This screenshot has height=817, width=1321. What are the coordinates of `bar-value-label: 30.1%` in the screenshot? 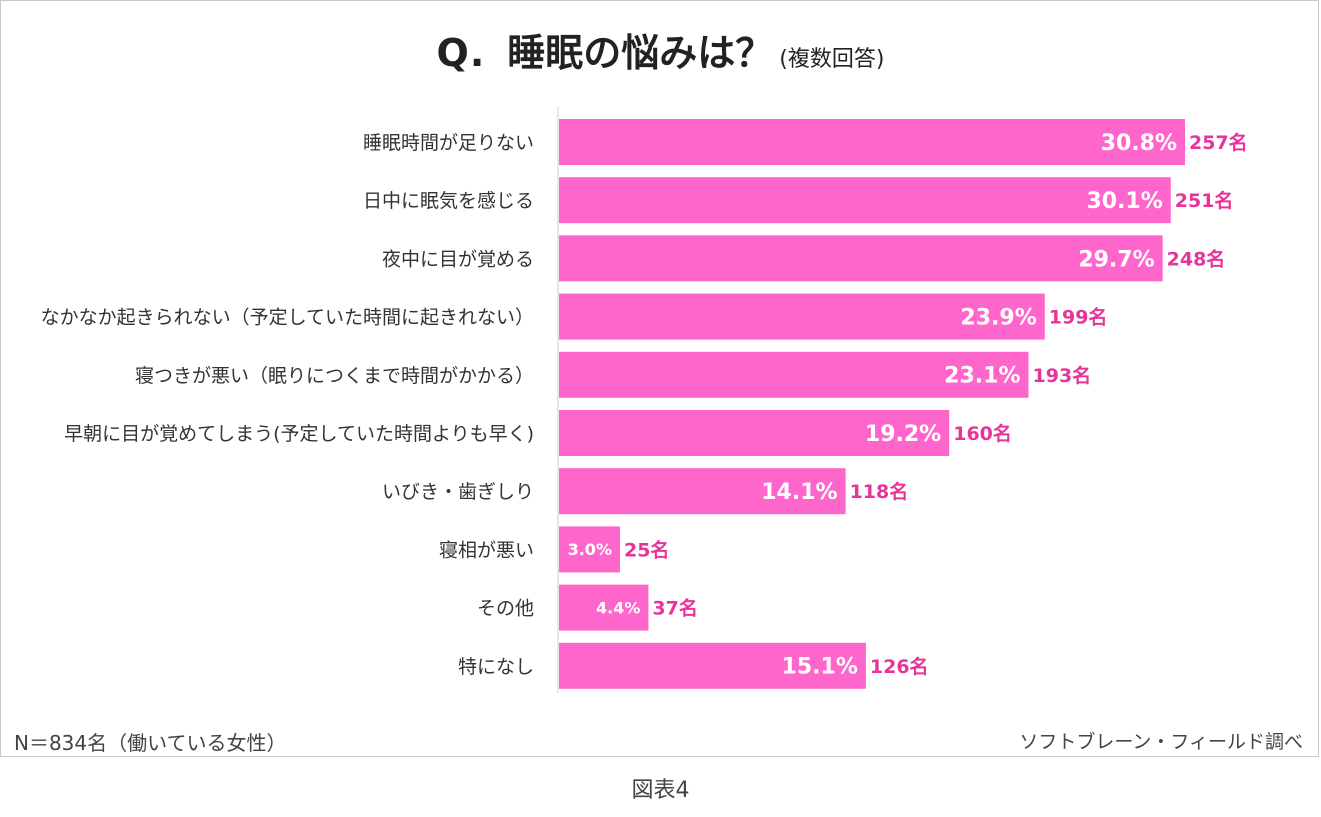 It's located at (1124, 201).